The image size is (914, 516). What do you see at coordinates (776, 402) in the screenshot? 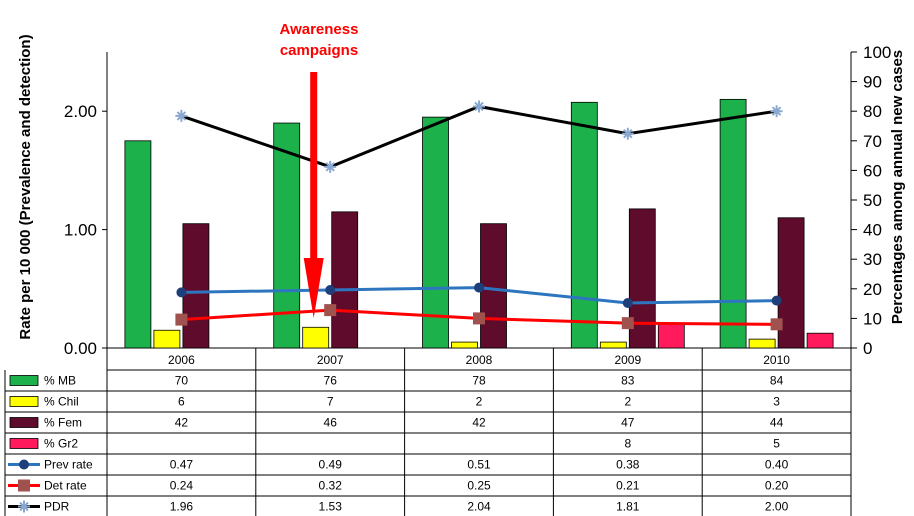
I see `table-cell: 3` at bounding box center [776, 402].